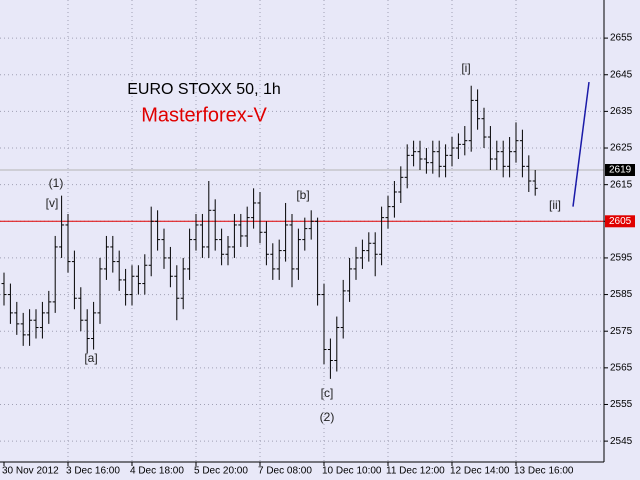 This screenshot has width=640, height=480. I want to click on x-tick-label: 4 Dec 18:00, so click(157, 471).